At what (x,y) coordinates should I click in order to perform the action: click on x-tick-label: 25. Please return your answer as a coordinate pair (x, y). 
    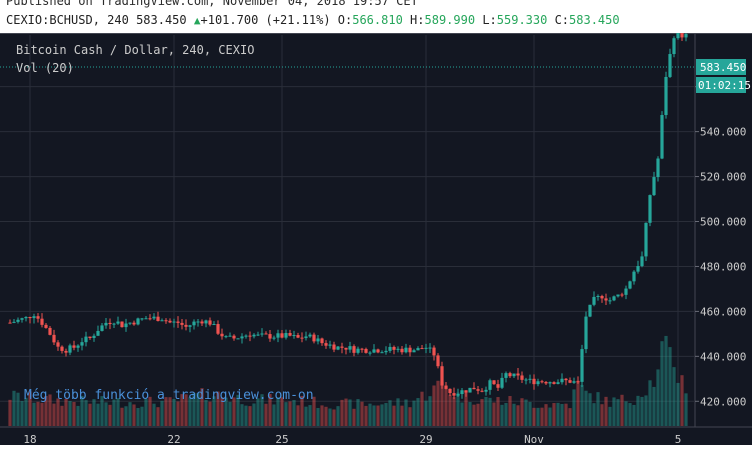
    Looking at the image, I should click on (281, 439).